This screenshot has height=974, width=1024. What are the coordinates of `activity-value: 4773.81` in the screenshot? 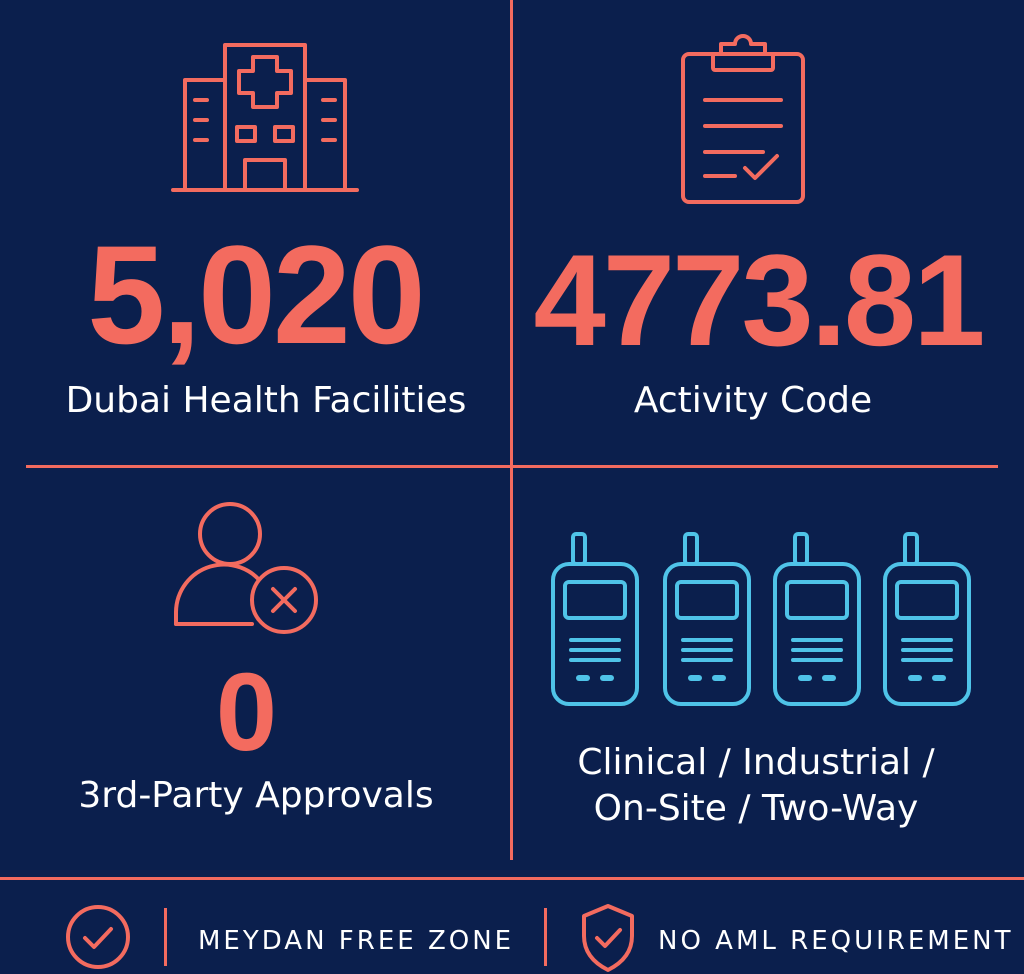 It's located at (759, 300).